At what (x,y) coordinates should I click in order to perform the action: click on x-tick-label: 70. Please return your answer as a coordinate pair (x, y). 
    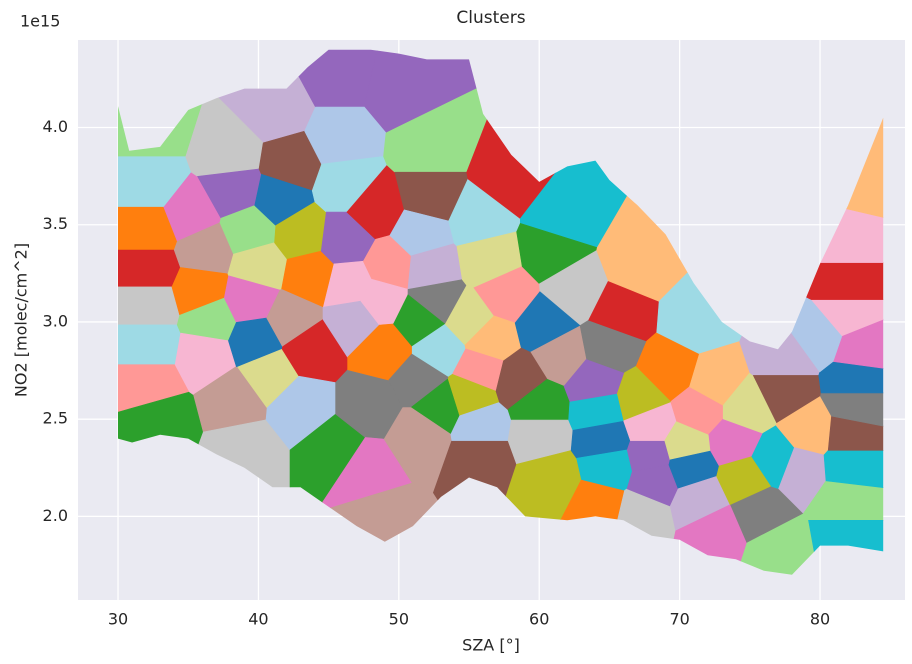
    Looking at the image, I should click on (679, 619).